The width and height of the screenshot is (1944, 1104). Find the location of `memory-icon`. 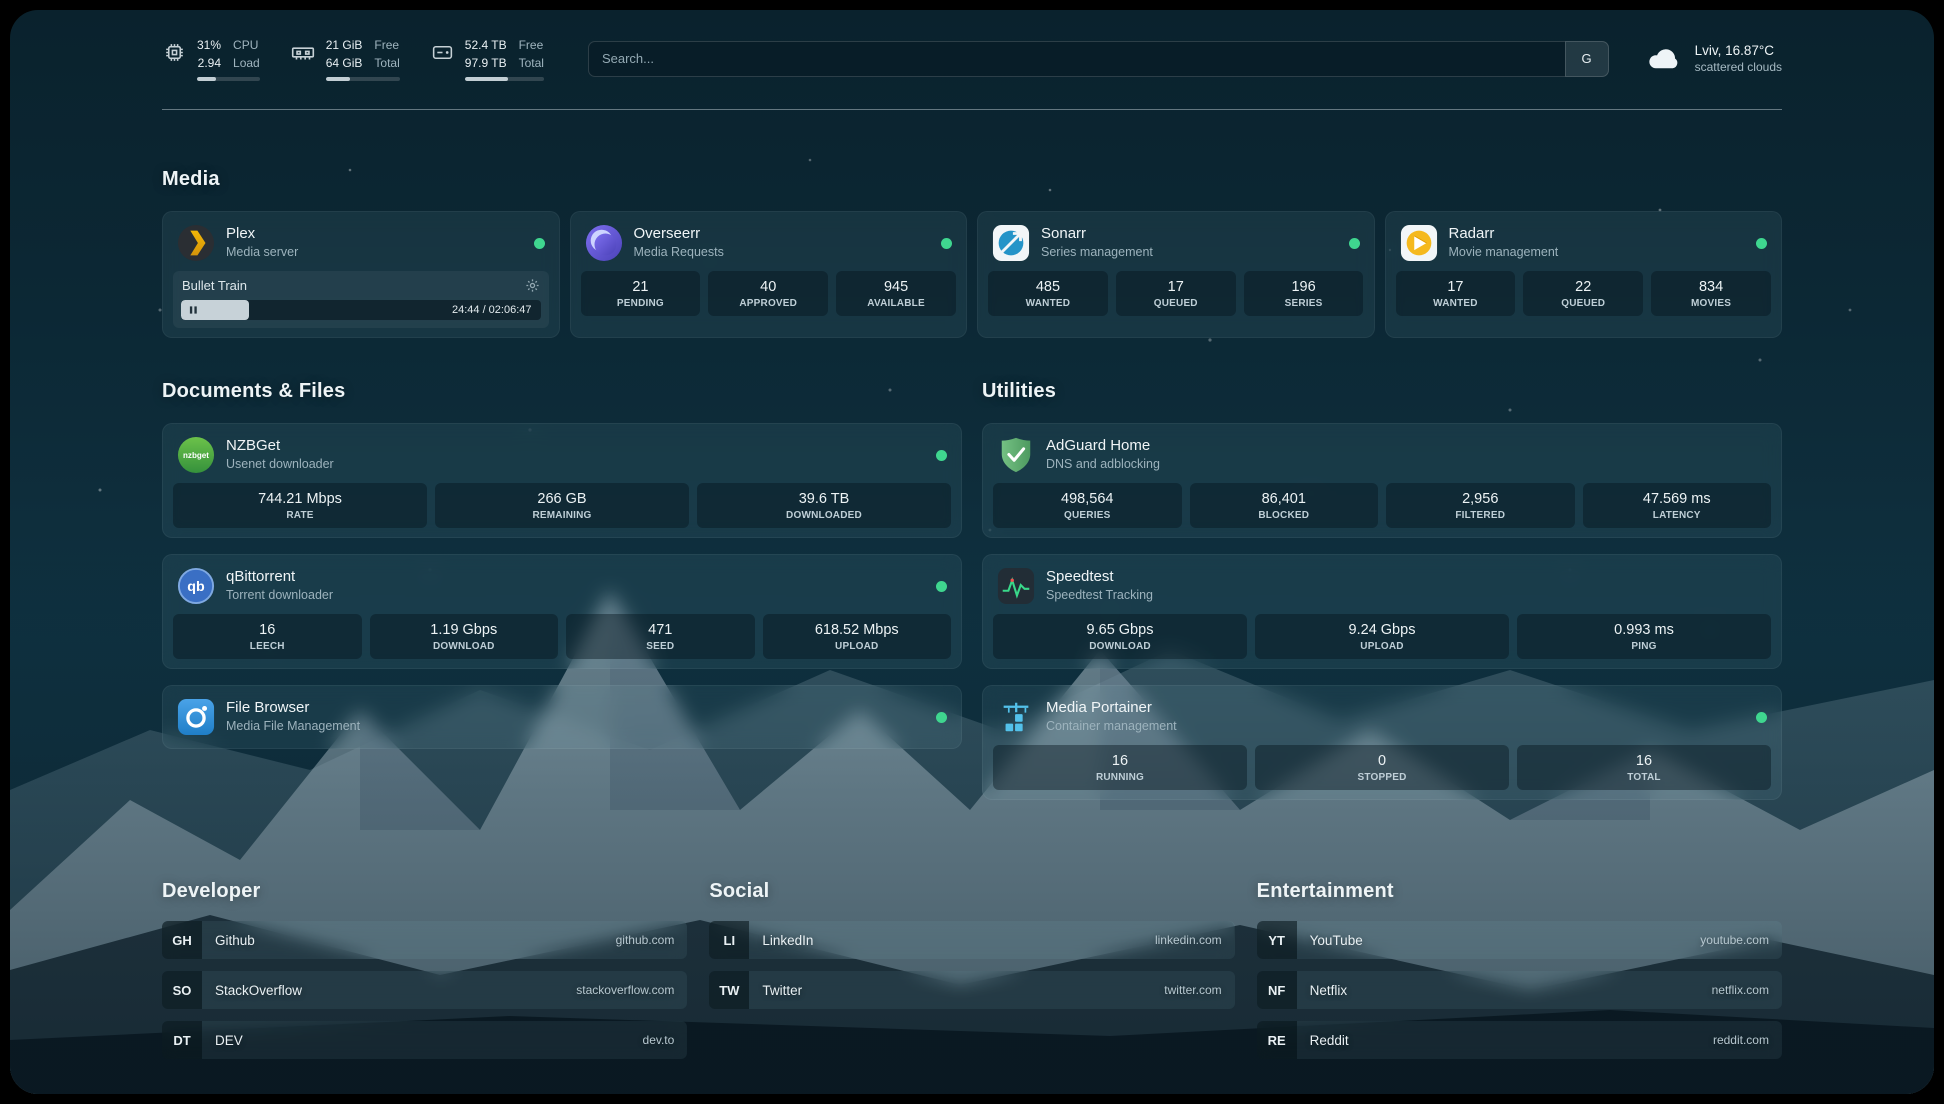

memory-icon is located at coordinates (303, 53).